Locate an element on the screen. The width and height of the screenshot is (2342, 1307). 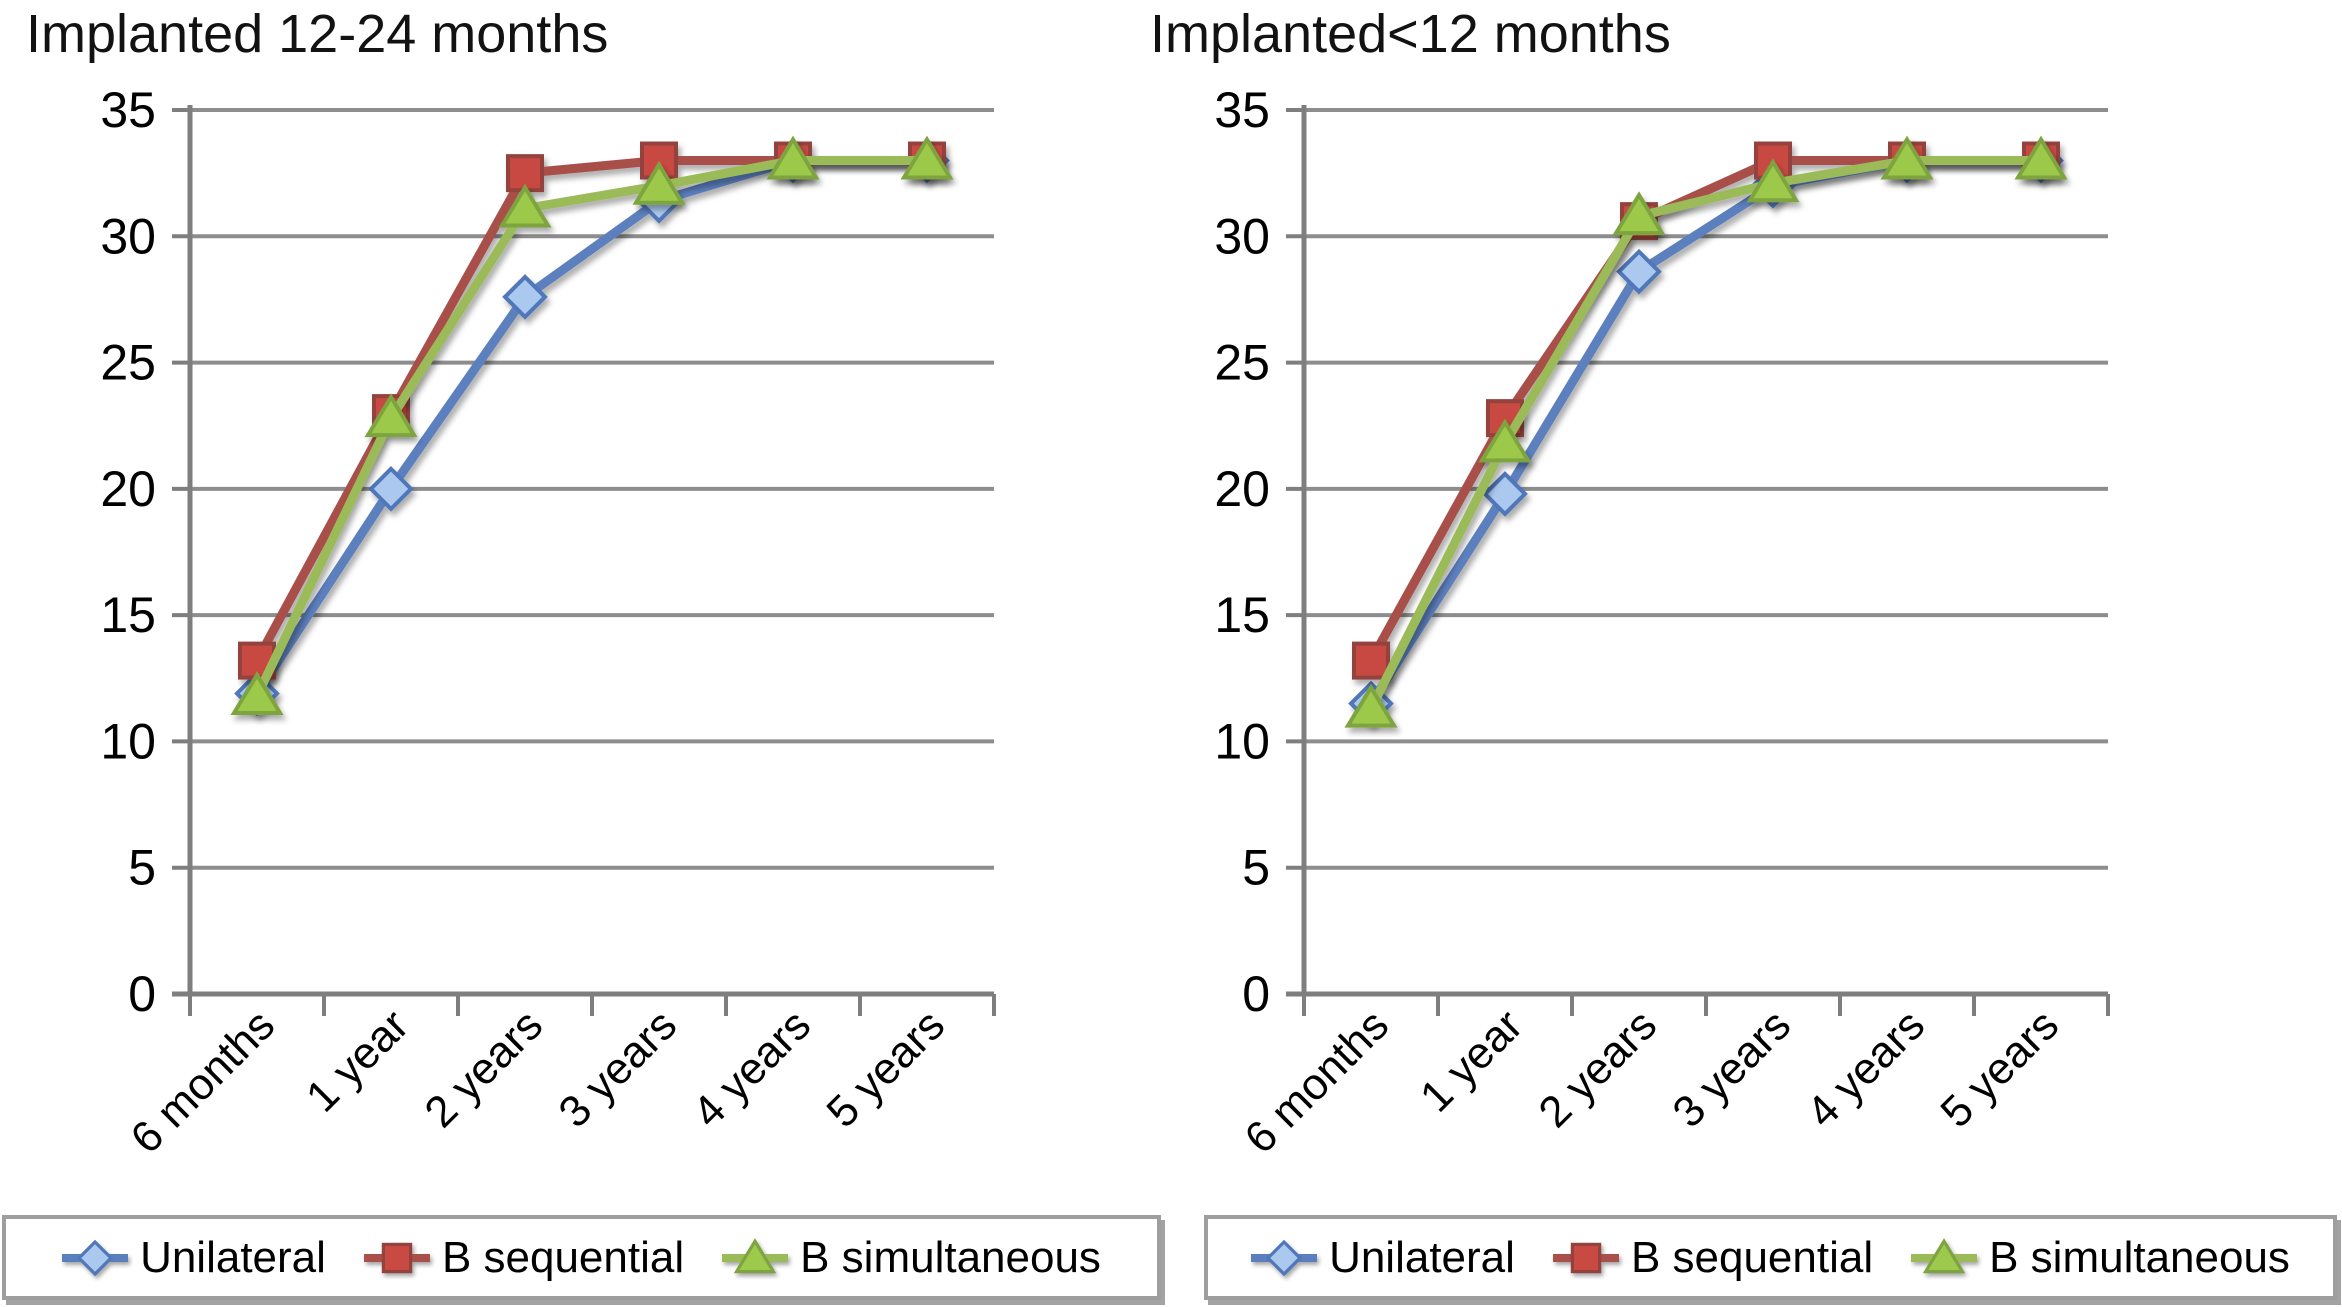
chart-title-implanted-under-12: Implanted<12 months is located at coordinates (1410, 34).